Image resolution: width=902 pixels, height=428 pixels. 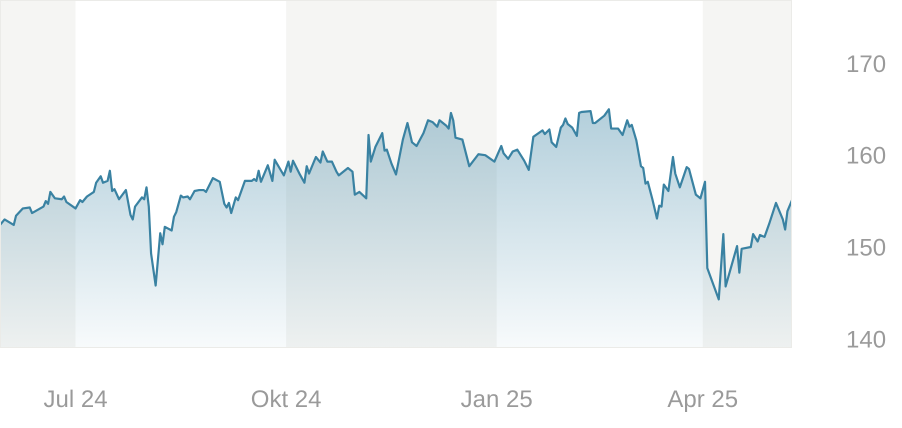 What do you see at coordinates (866, 248) in the screenshot?
I see `y-tick-label: 150` at bounding box center [866, 248].